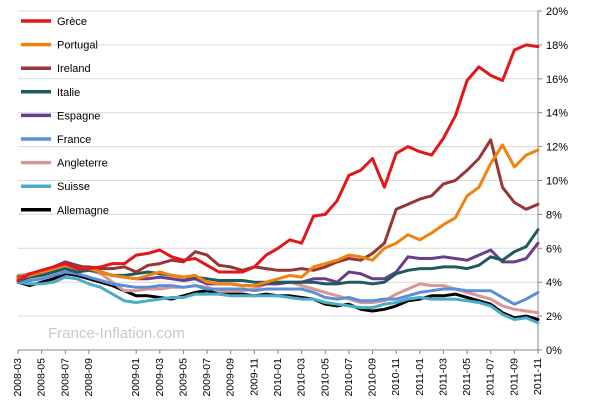 This screenshot has width=590, height=405. I want to click on x-tick-label: 2011-09, so click(514, 377).